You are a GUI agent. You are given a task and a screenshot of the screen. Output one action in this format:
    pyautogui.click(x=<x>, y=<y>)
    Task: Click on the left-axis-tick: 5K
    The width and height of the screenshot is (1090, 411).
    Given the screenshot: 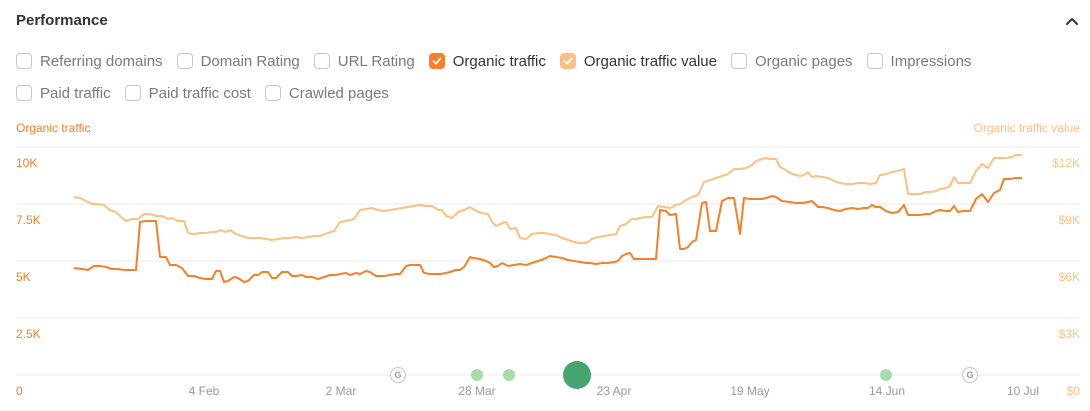 What is the action you would take?
    pyautogui.click(x=23, y=277)
    